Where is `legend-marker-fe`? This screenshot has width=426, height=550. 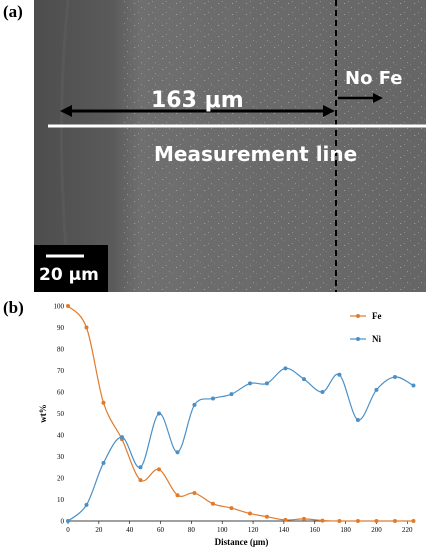
legend-marker-fe is located at coordinates (358, 316).